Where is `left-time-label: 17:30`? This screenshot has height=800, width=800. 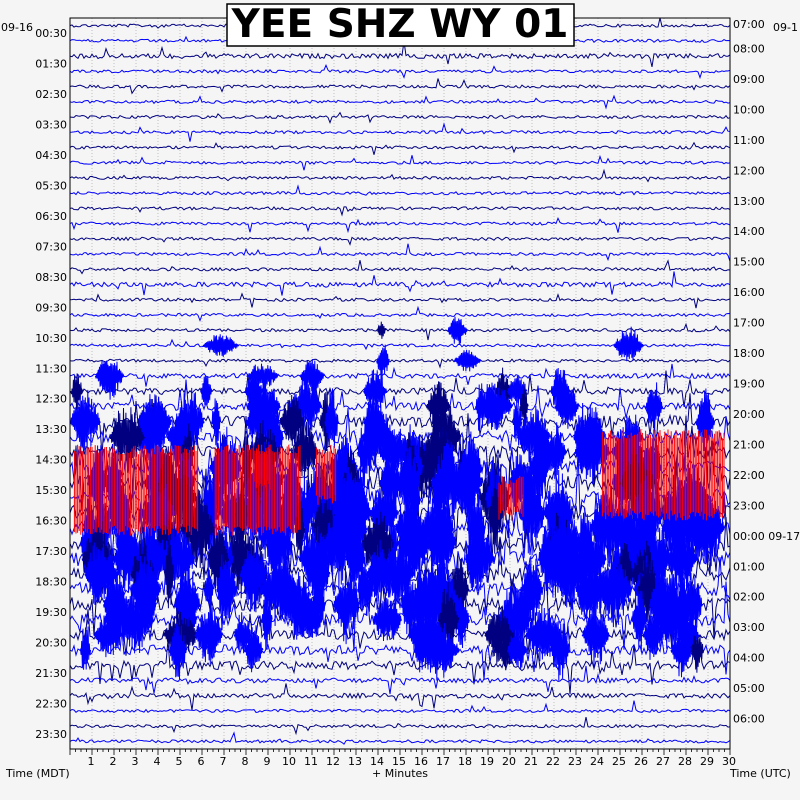
left-time-label: 17:30 is located at coordinates (51, 551).